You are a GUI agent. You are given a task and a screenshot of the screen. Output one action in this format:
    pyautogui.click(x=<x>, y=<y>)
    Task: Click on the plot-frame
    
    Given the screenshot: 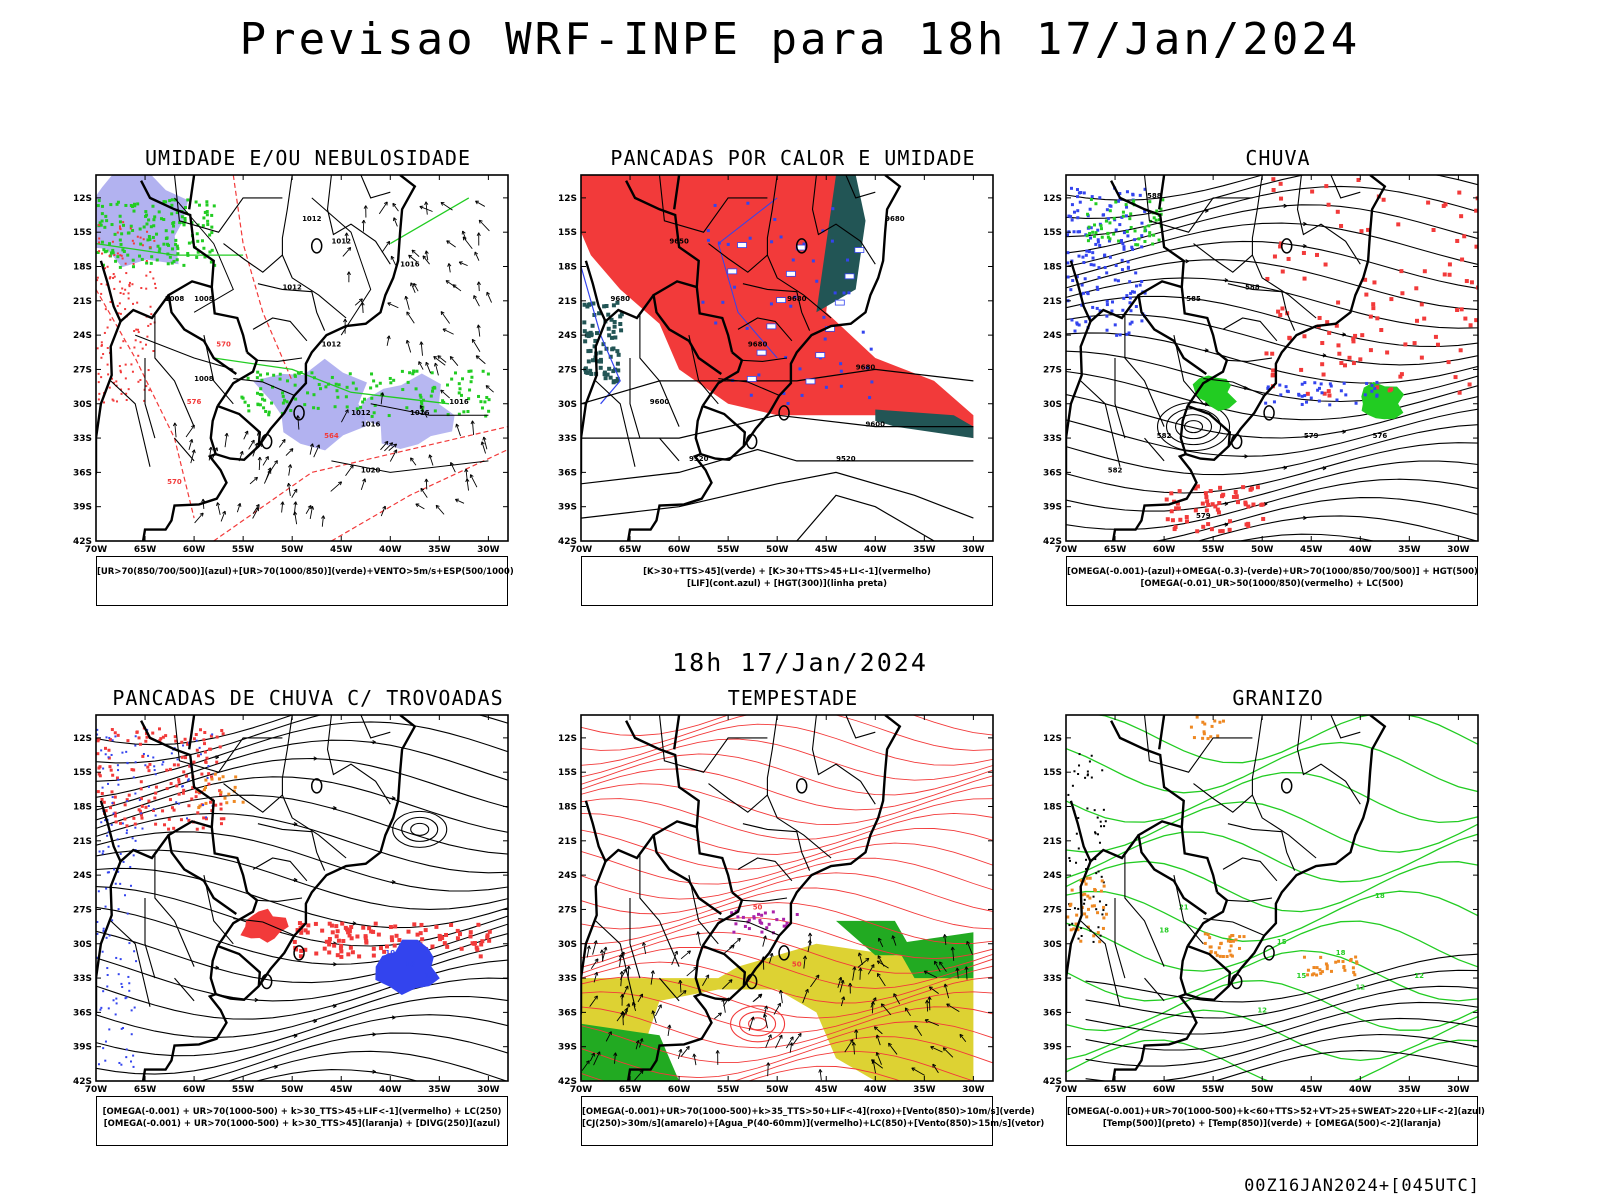 What is the action you would take?
    pyautogui.click(x=787, y=358)
    